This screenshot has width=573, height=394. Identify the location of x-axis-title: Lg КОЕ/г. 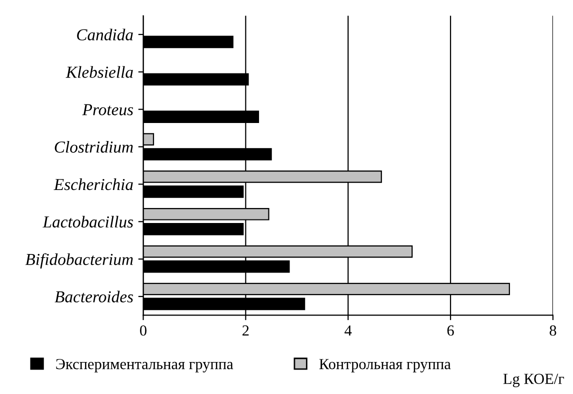
(533, 381).